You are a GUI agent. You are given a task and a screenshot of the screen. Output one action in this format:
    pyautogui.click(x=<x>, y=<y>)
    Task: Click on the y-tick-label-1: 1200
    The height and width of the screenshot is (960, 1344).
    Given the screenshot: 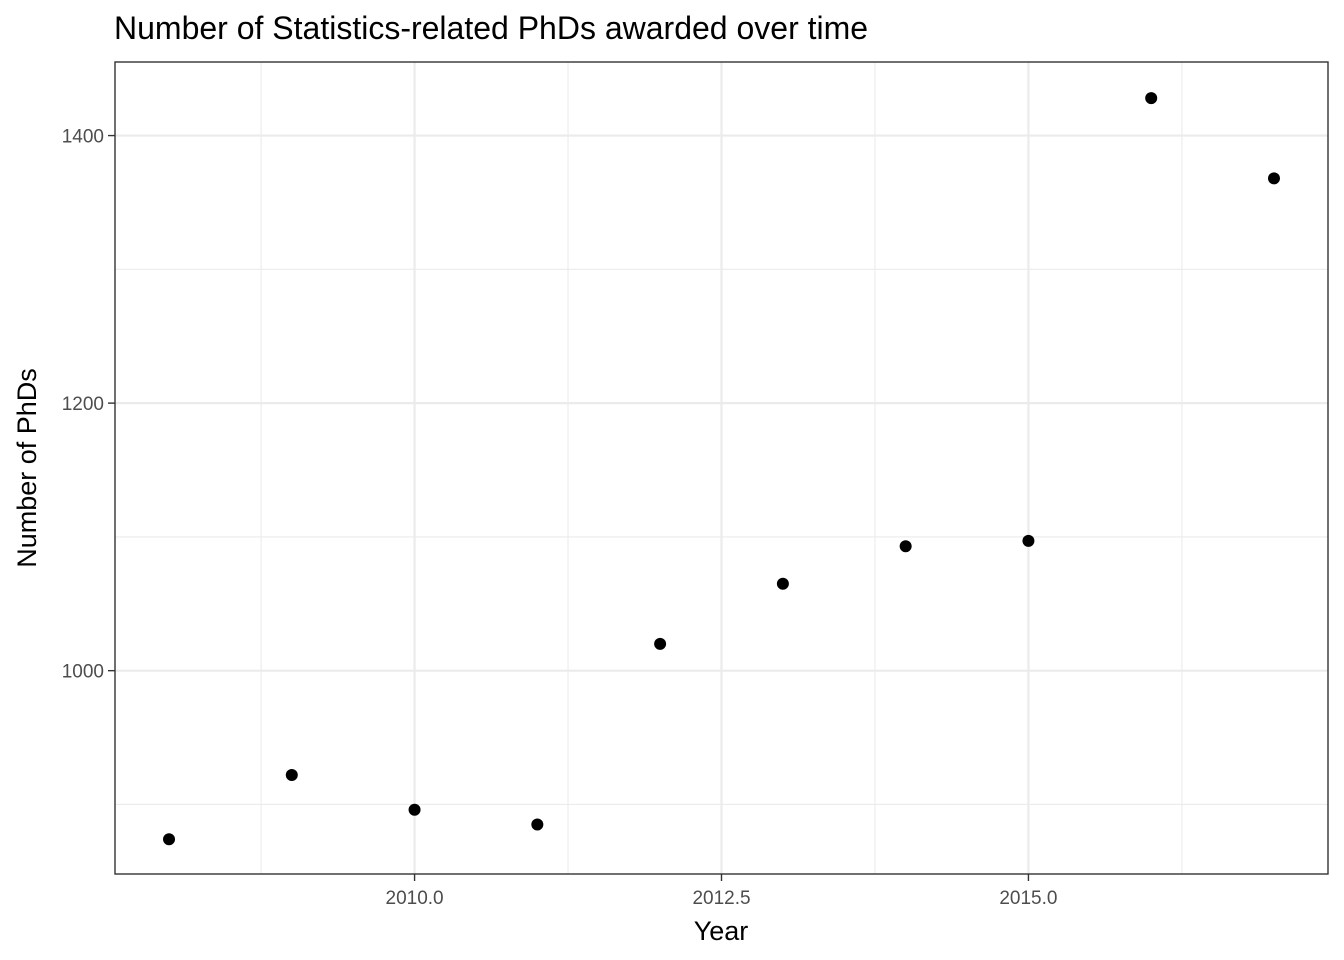 What is the action you would take?
    pyautogui.click(x=83, y=404)
    